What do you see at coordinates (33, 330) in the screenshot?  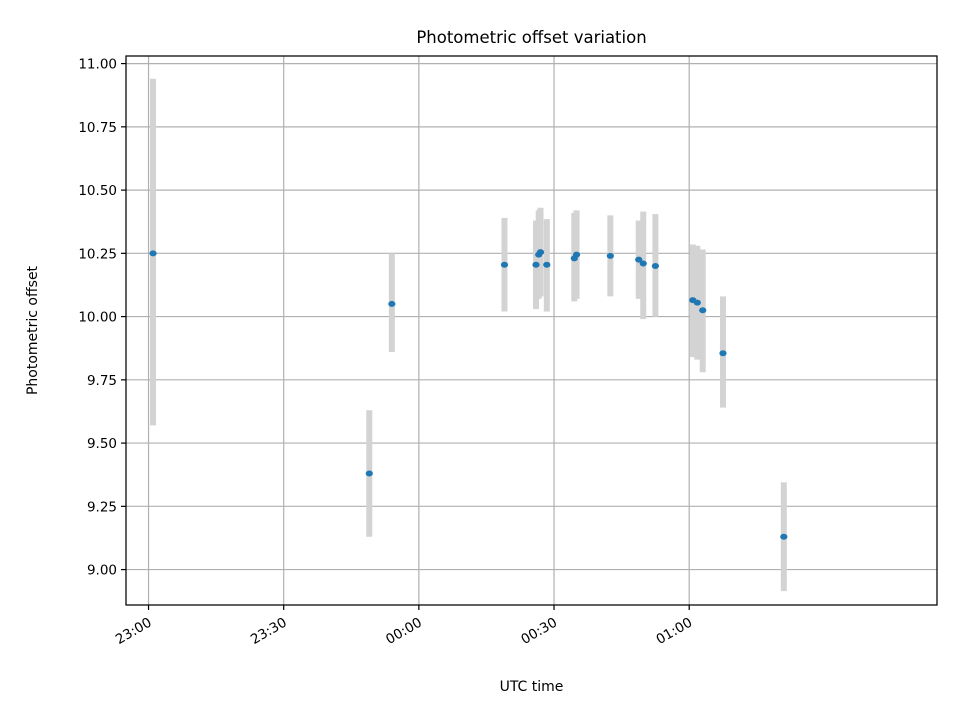 I see `y-axis-label: Photometric offset` at bounding box center [33, 330].